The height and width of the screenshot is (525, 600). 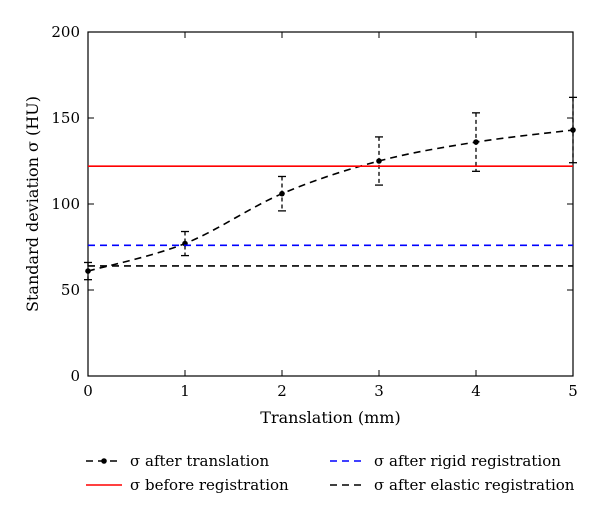 I want to click on x-tick-label: 4, so click(x=476, y=391).